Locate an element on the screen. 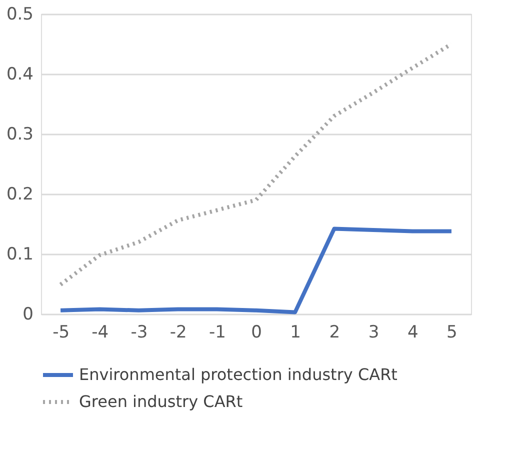  x-tick-label: -5 is located at coordinates (61, 332).